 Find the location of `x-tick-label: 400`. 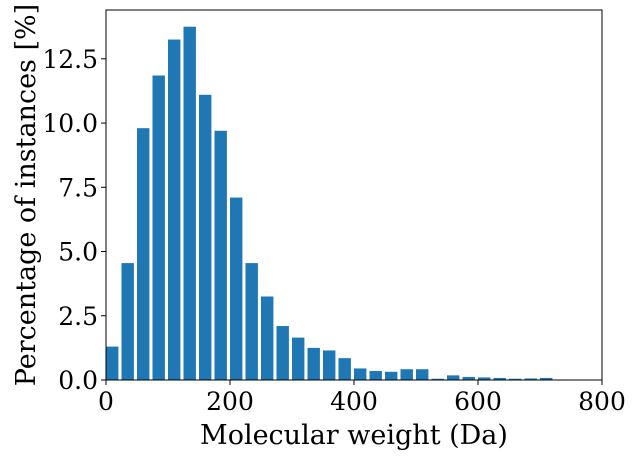

x-tick-label: 400 is located at coordinates (354, 401).